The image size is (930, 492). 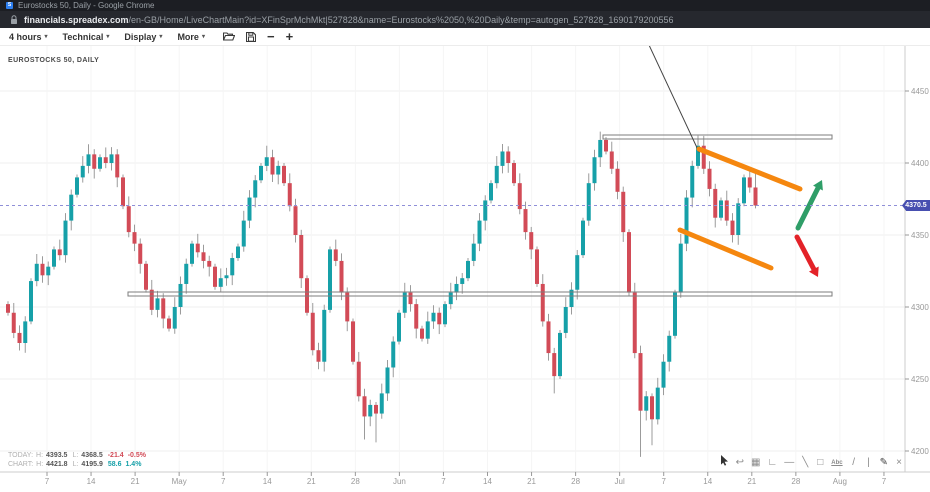 What do you see at coordinates (740, 462) in the screenshot?
I see `elbow-arrow-tool: ↩` at bounding box center [740, 462].